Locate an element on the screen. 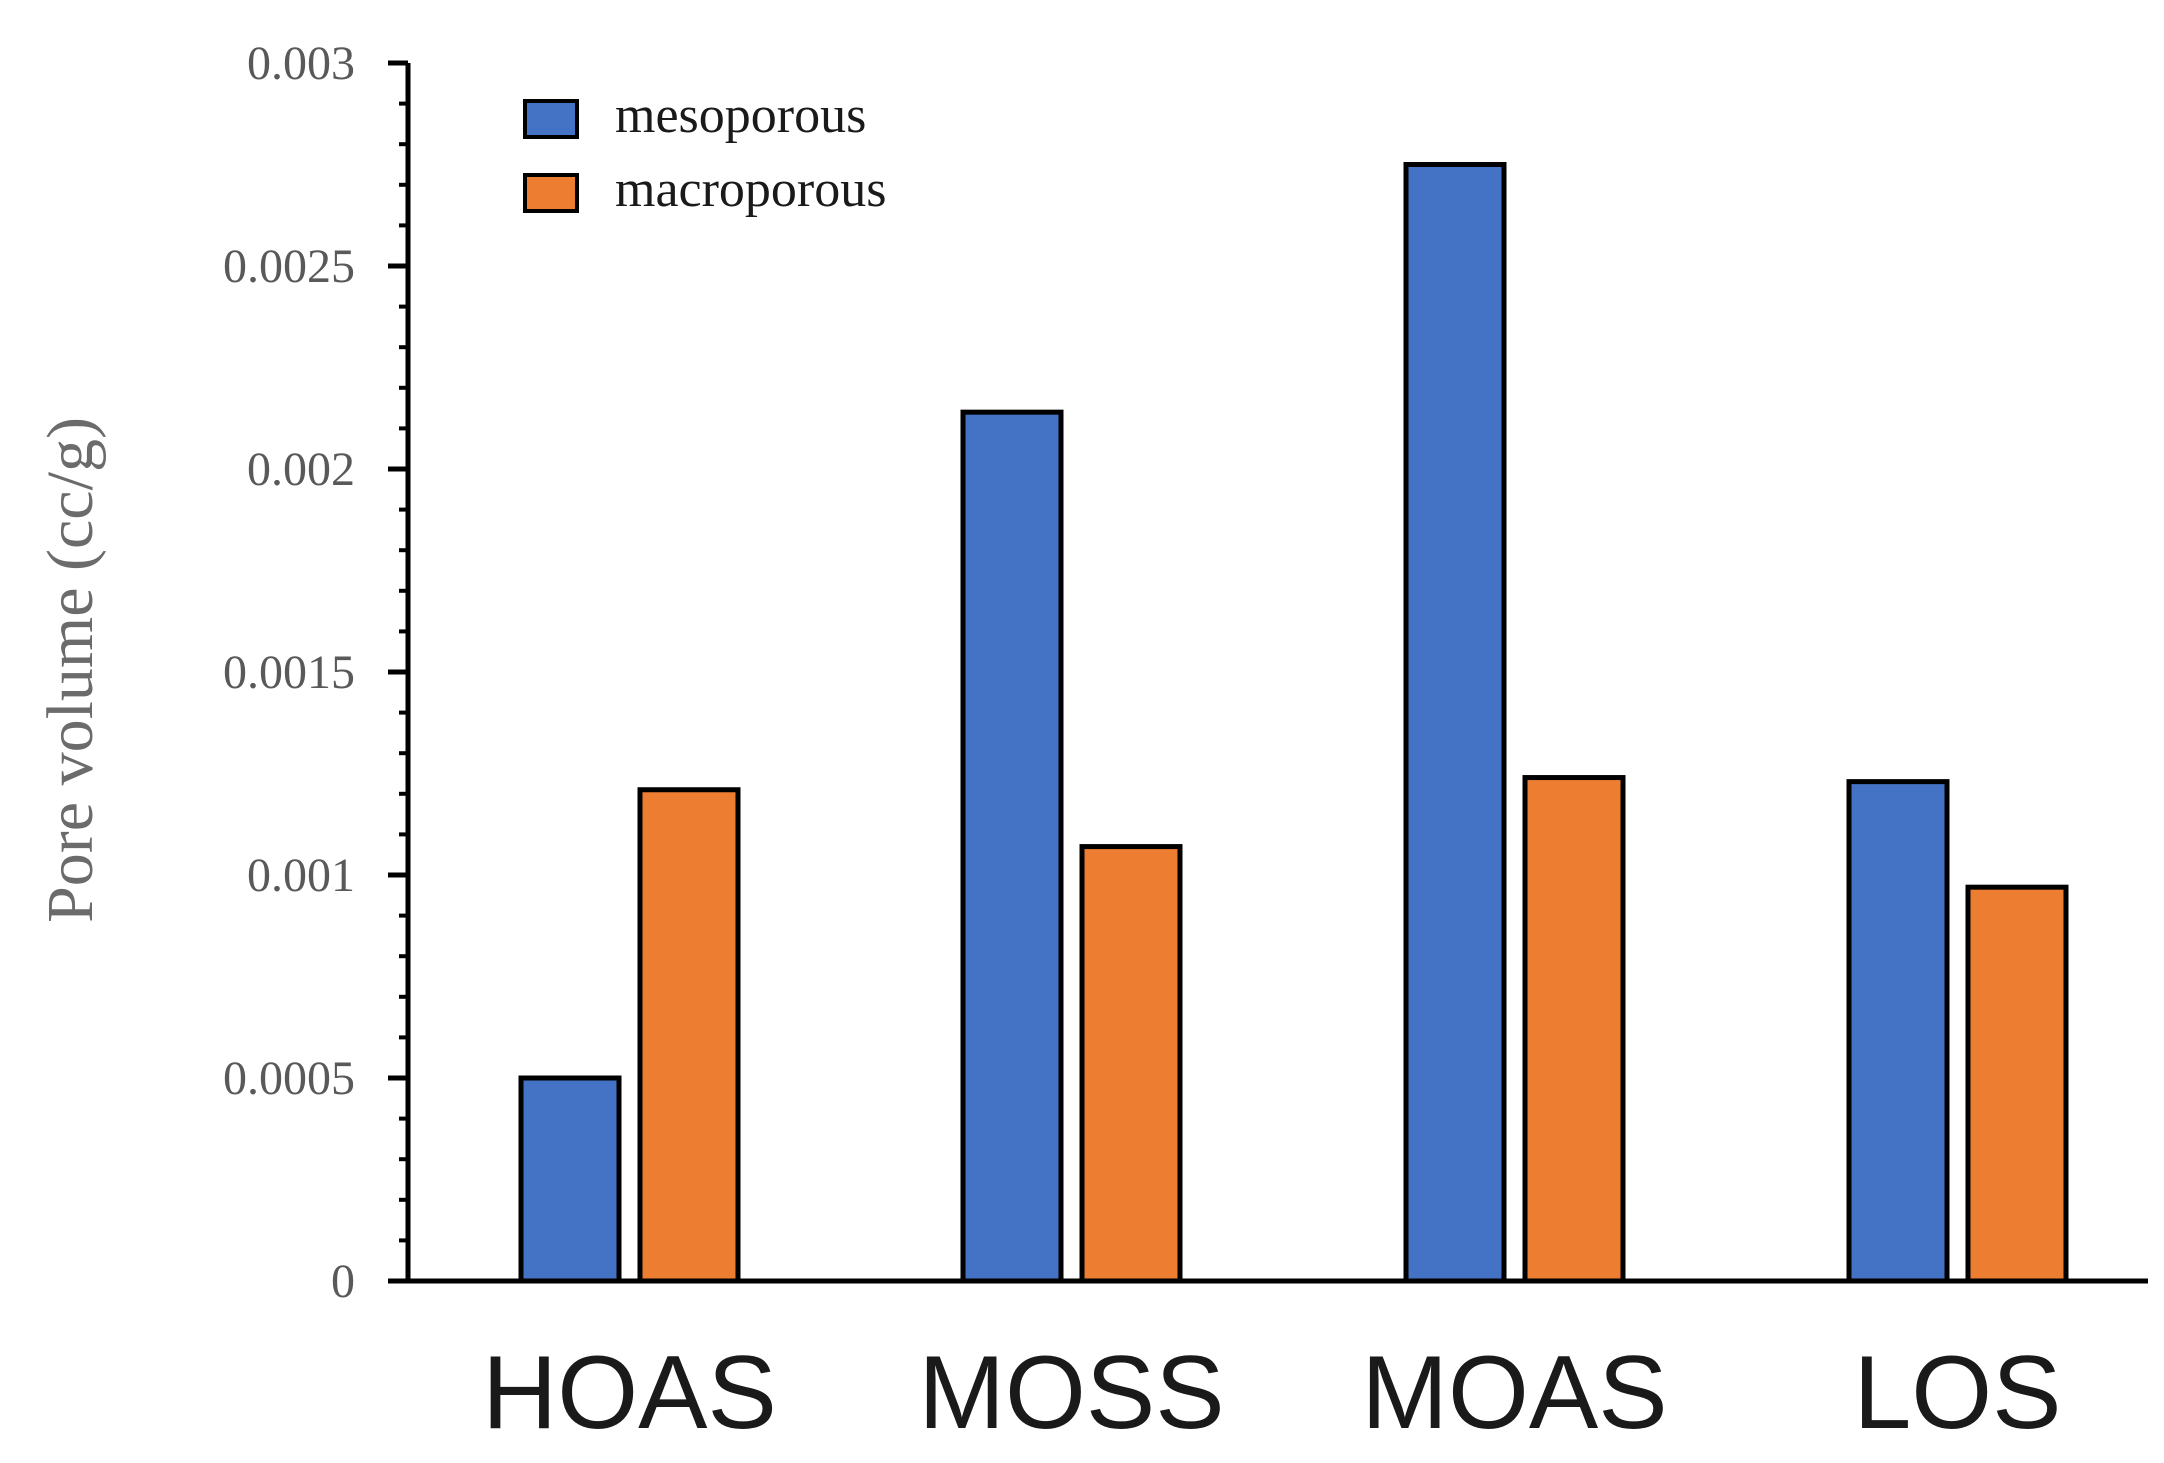 Image resolution: width=2164 pixels, height=1463 pixels. y-tick-label: 0.0015 is located at coordinates (289, 672).